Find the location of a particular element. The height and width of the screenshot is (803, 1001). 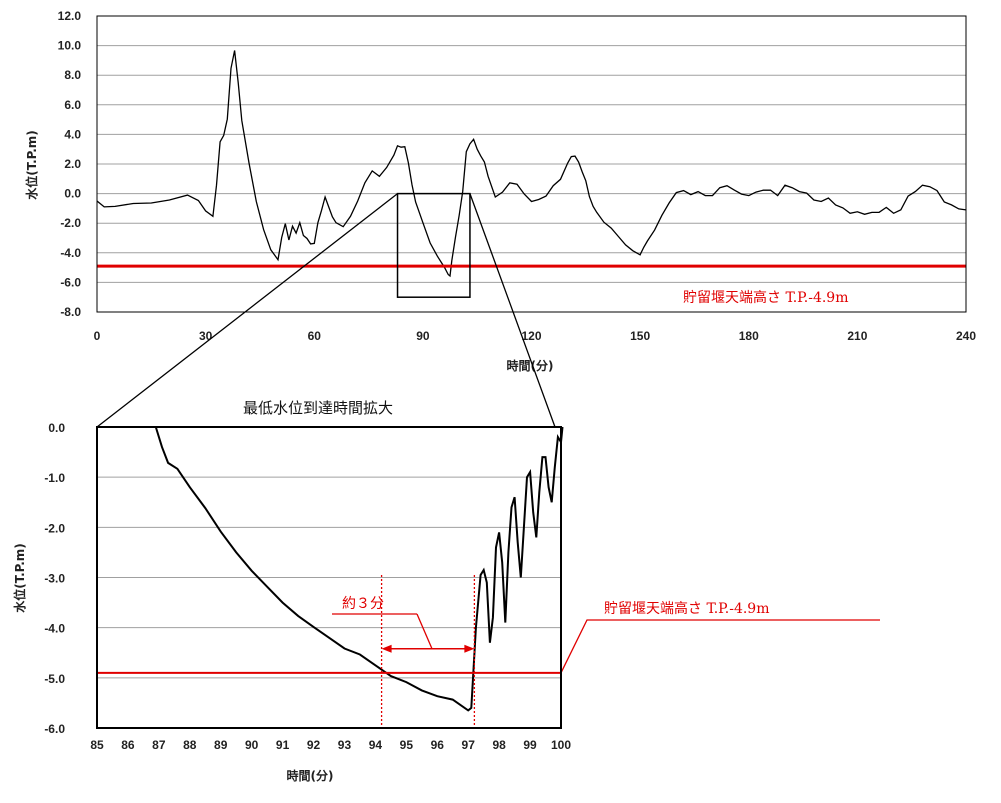

zoom-y-ticks: 0.0 -1.0 -2.0 -3.0 -4.0 -5.0 -6.0 is located at coordinates (54, 578).